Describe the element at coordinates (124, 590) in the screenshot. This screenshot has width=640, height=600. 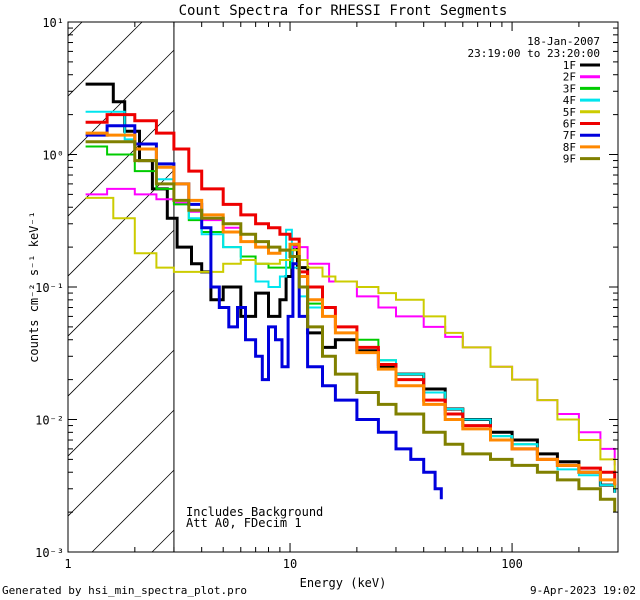
I see `footer-generated-by: Generated by hsi_min_spectra_plot.pro` at that location.